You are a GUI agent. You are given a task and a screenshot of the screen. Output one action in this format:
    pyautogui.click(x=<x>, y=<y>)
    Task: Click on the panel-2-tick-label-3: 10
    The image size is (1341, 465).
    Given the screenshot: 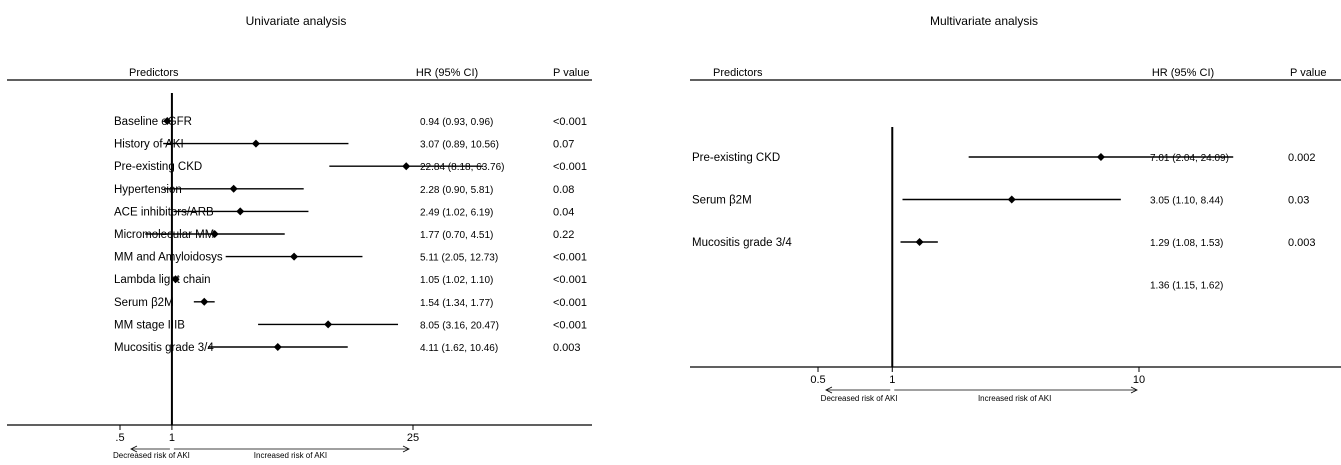 What is the action you would take?
    pyautogui.click(x=1139, y=380)
    